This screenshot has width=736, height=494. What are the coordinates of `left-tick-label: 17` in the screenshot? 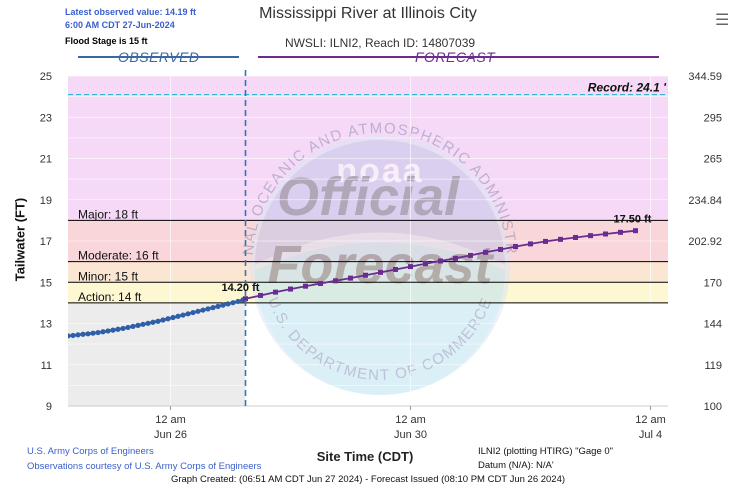 It's located at (46, 242).